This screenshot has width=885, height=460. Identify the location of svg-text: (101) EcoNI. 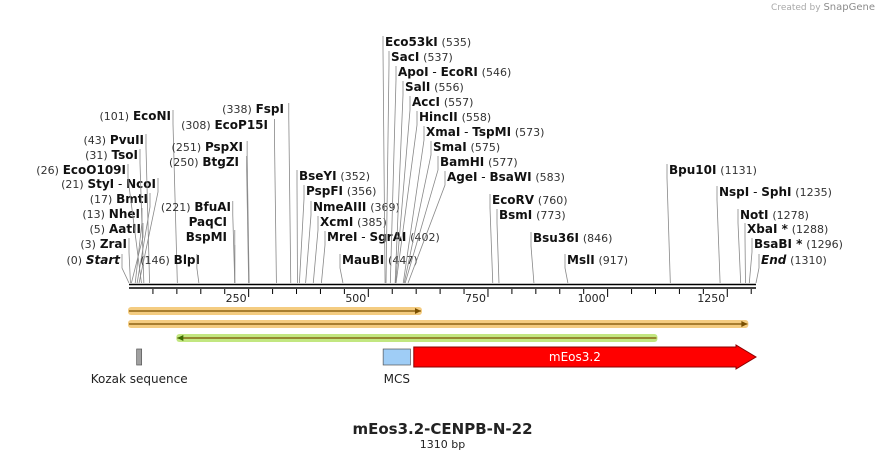
(135, 116).